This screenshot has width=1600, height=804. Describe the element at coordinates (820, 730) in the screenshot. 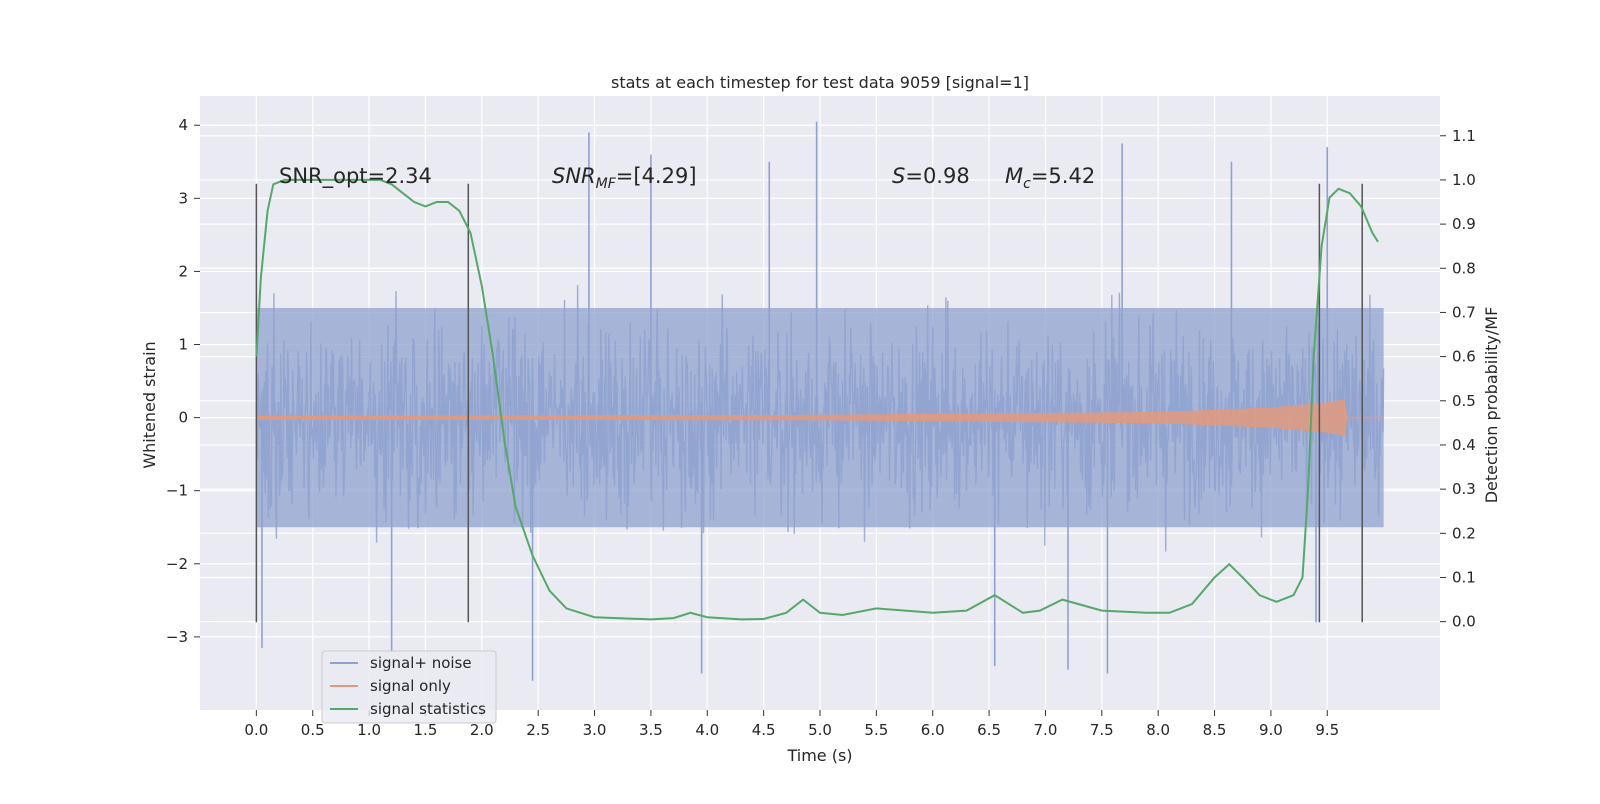

I see `x-tick-label: 5.0` at that location.